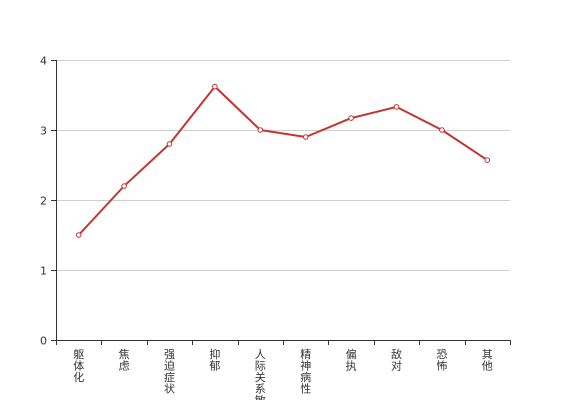 Image resolution: width=567 pixels, height=400 pixels. Describe the element at coordinates (441, 360) in the screenshot. I see `x-tick-label: 恐怖` at that location.